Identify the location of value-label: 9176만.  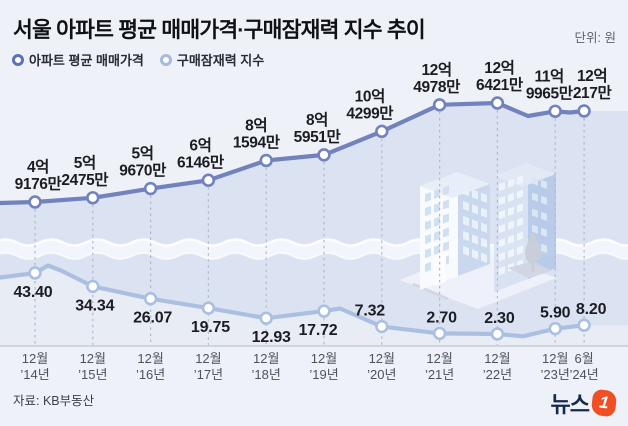
(39, 184).